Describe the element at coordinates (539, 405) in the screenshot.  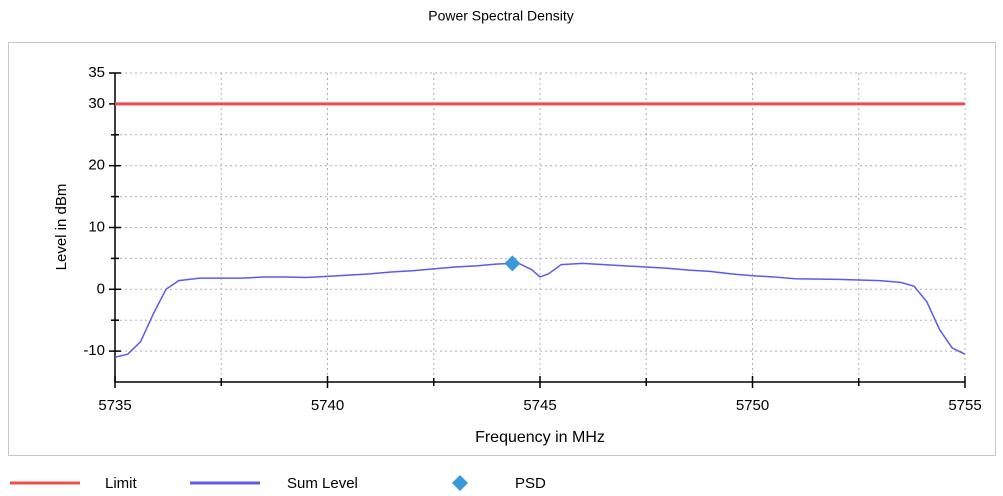
I see `x-tick-label: 5745` at that location.